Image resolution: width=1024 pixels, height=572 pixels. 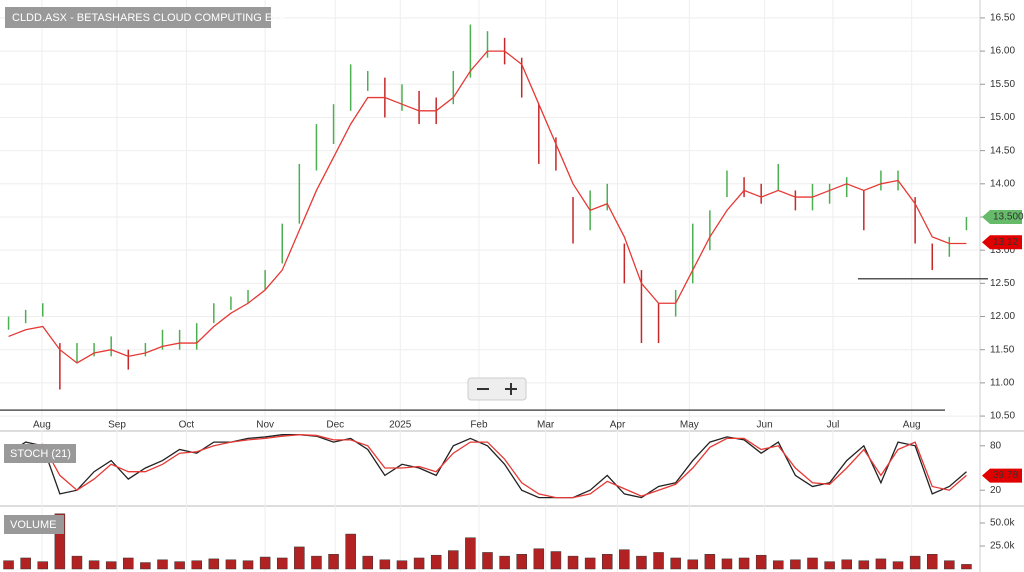 I want to click on stoch-title: STOCH (21), so click(x=40, y=454).